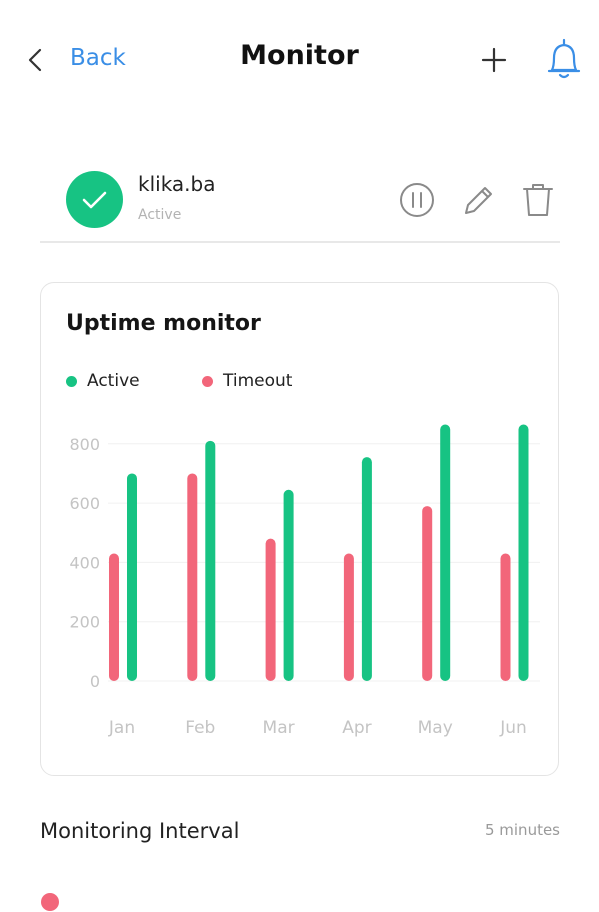 Image resolution: width=599 pixels, height=912 pixels. What do you see at coordinates (113, 381) in the screenshot?
I see `legend-label-active: Active` at bounding box center [113, 381].